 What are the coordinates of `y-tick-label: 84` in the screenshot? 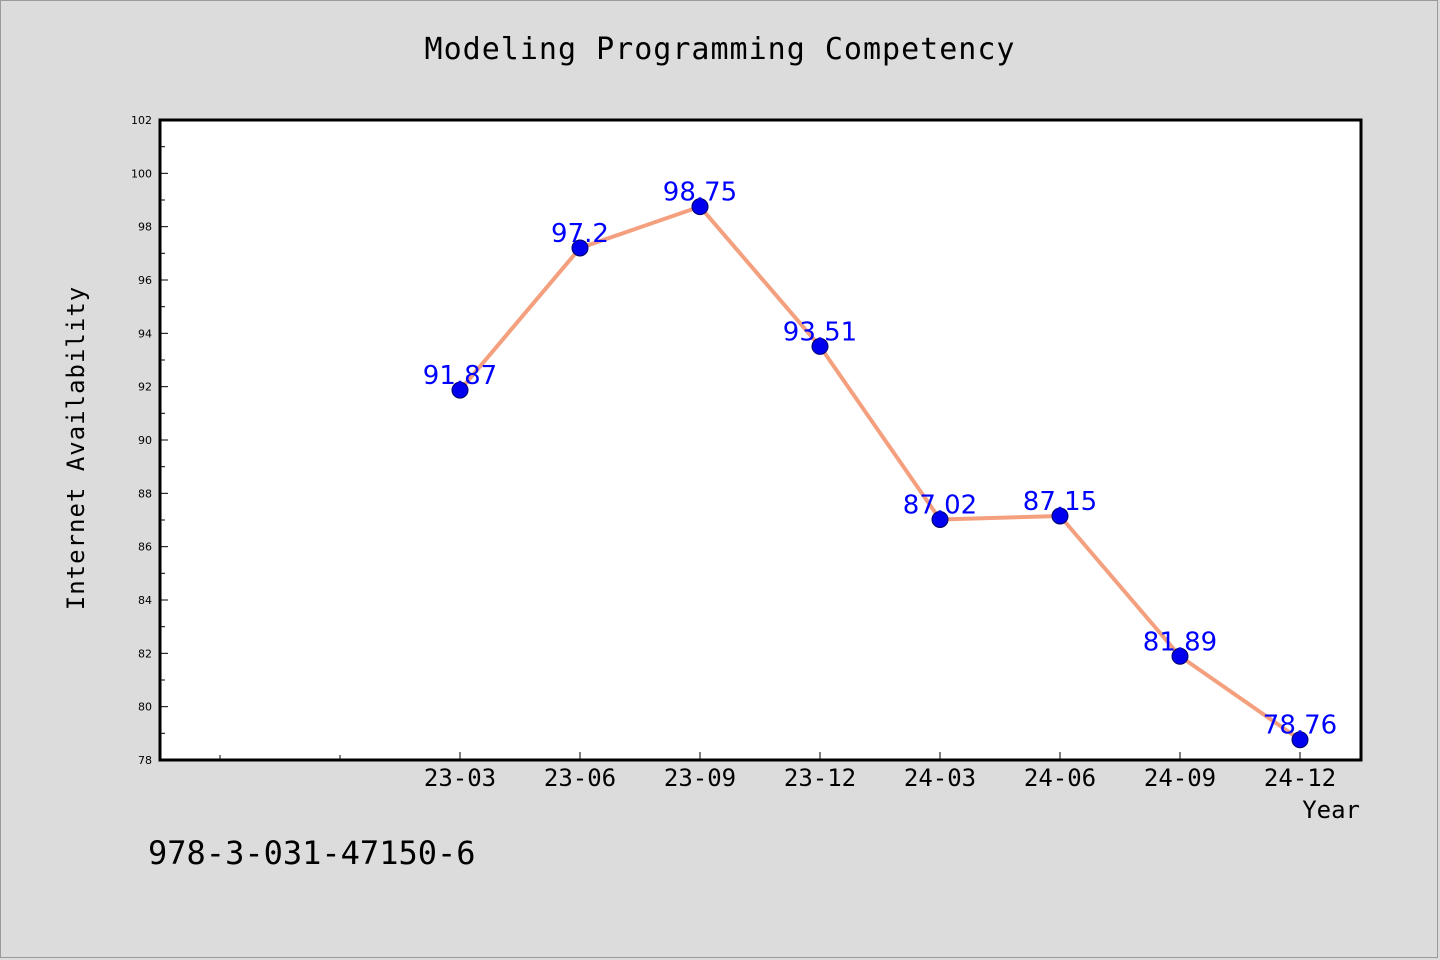 It's located at (145, 600).